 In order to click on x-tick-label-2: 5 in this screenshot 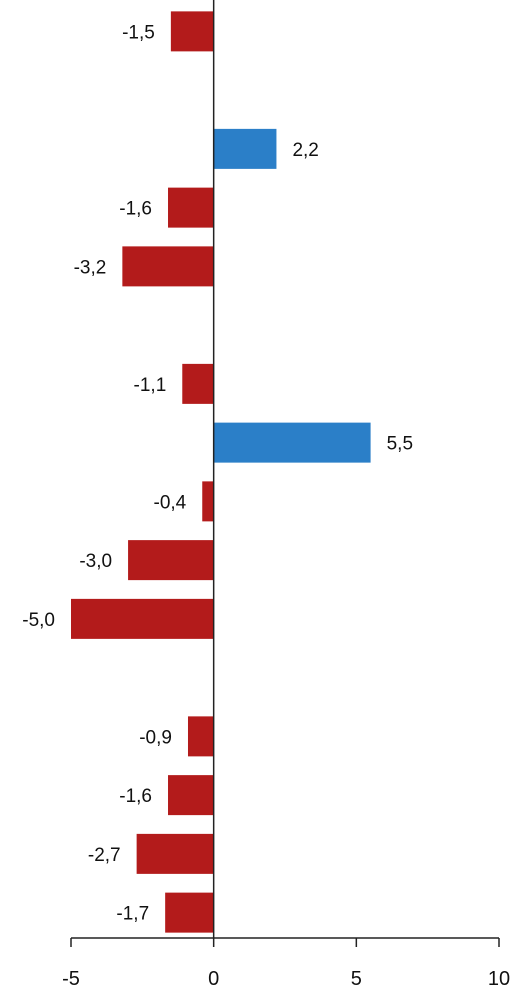, I will do `click(356, 979)`.